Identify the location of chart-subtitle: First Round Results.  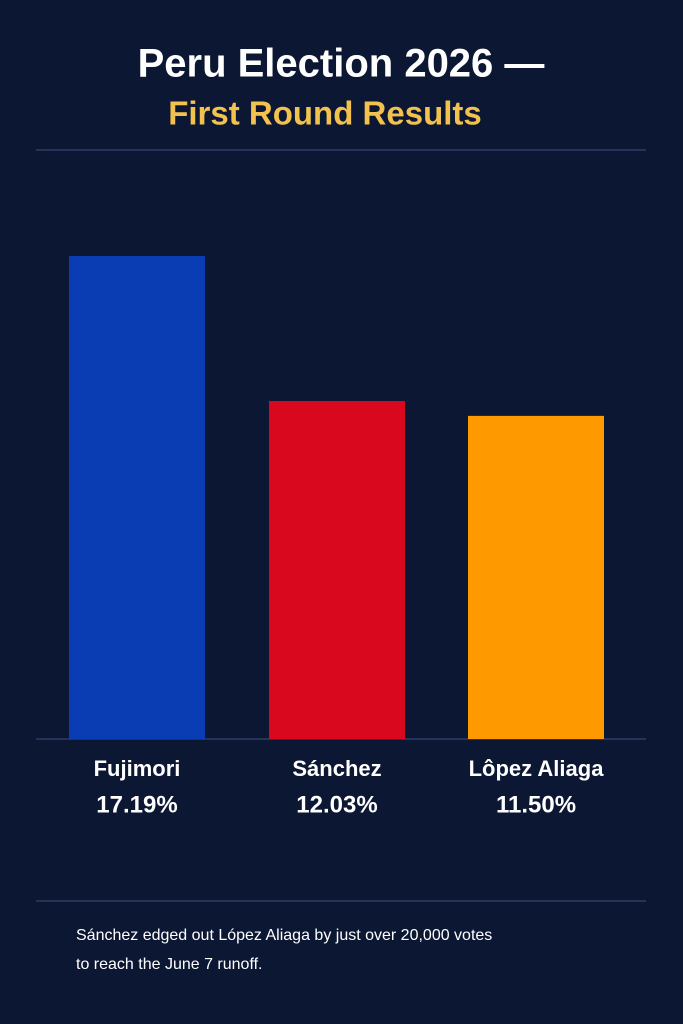
(325, 113).